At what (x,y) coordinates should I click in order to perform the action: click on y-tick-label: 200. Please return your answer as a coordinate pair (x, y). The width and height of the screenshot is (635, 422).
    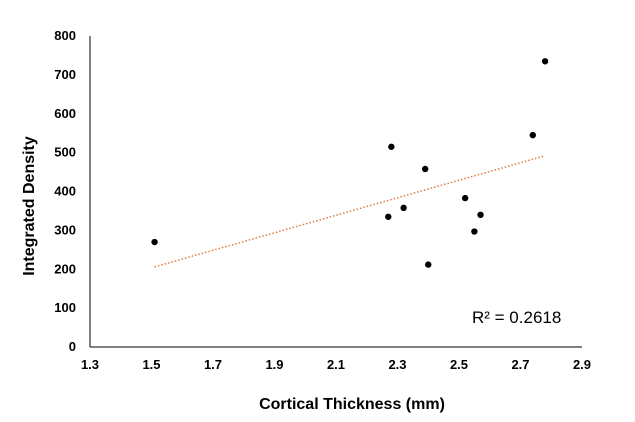
    Looking at the image, I should click on (65, 268).